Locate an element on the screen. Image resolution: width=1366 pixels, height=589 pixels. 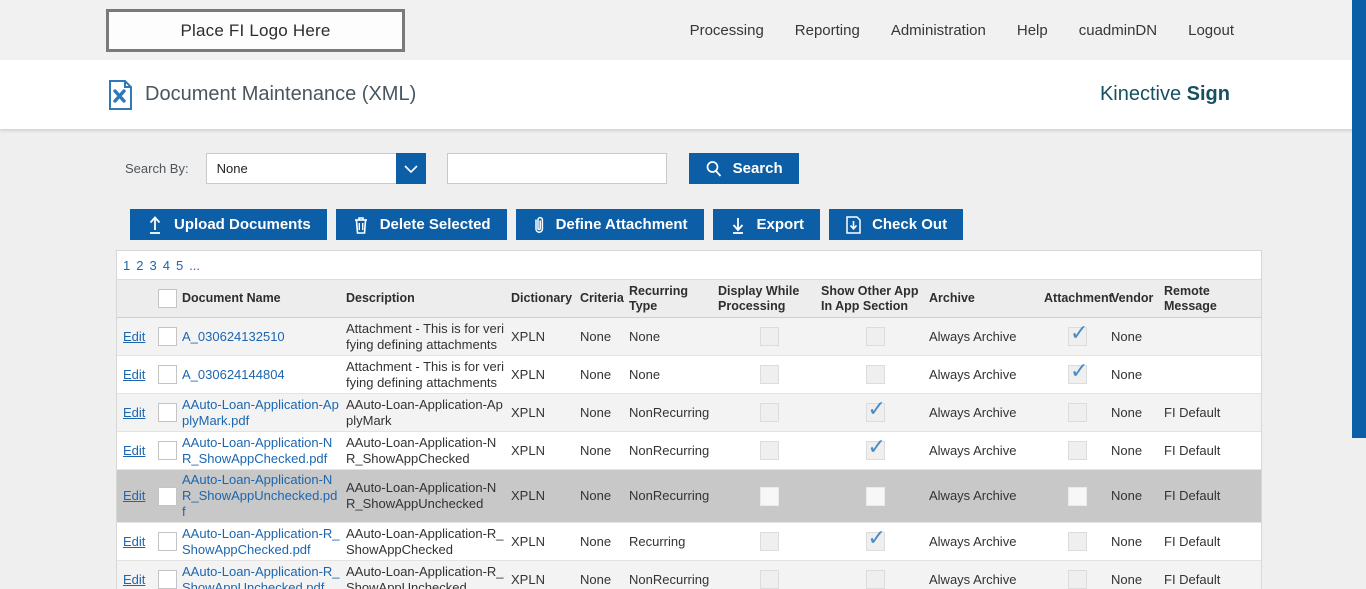
select-all-checkbox is located at coordinates (167, 298).